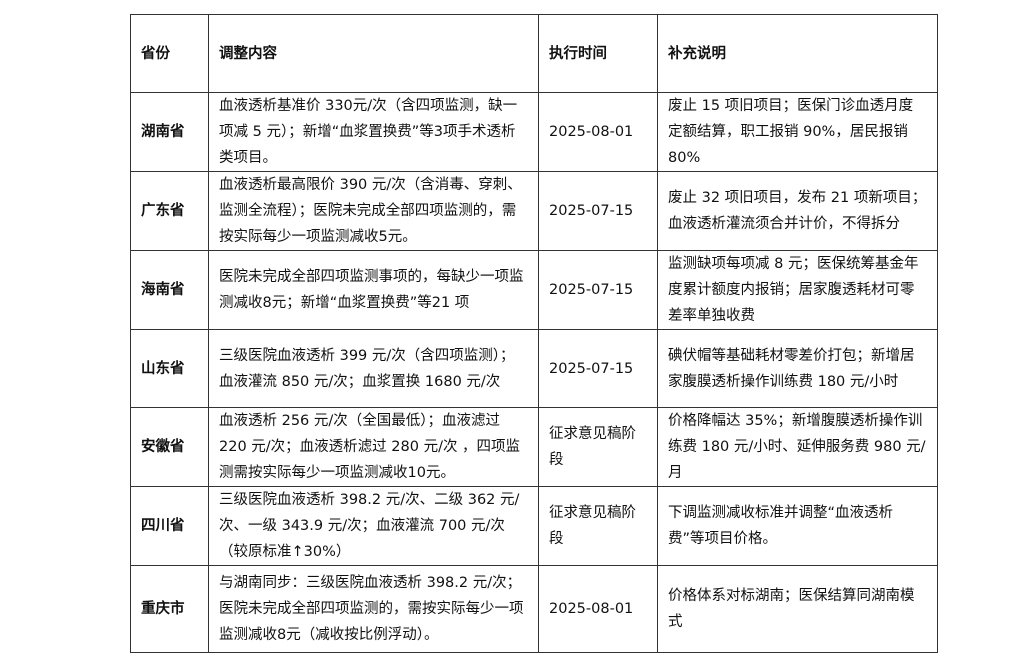 This screenshot has width=1015, height=667. What do you see at coordinates (169, 211) in the screenshot?
I see `province-cell: 广东省` at bounding box center [169, 211].